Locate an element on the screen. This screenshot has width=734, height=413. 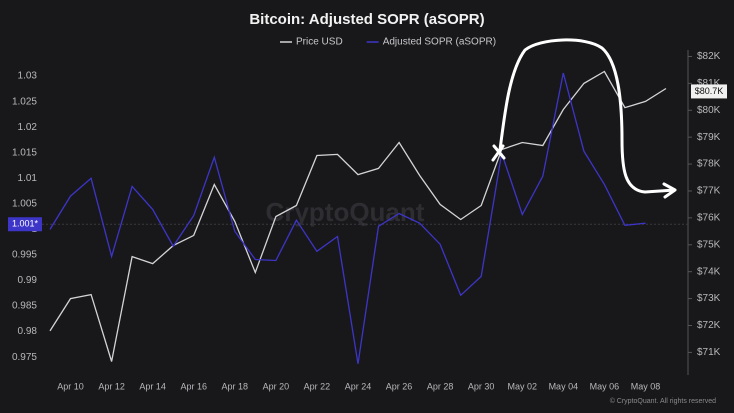
y2-tick-label: $79K is located at coordinates (709, 137).